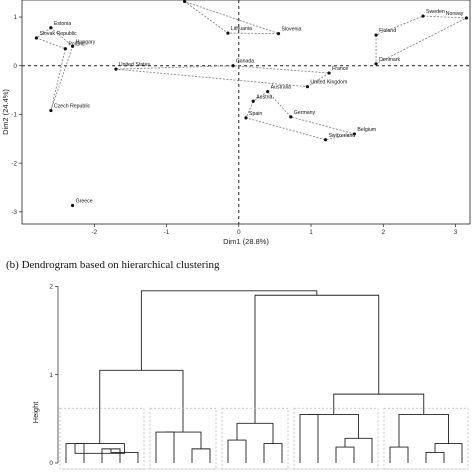 This screenshot has height=474, width=474. Describe the element at coordinates (305, 113) in the screenshot. I see `point-label: Germany` at that location.